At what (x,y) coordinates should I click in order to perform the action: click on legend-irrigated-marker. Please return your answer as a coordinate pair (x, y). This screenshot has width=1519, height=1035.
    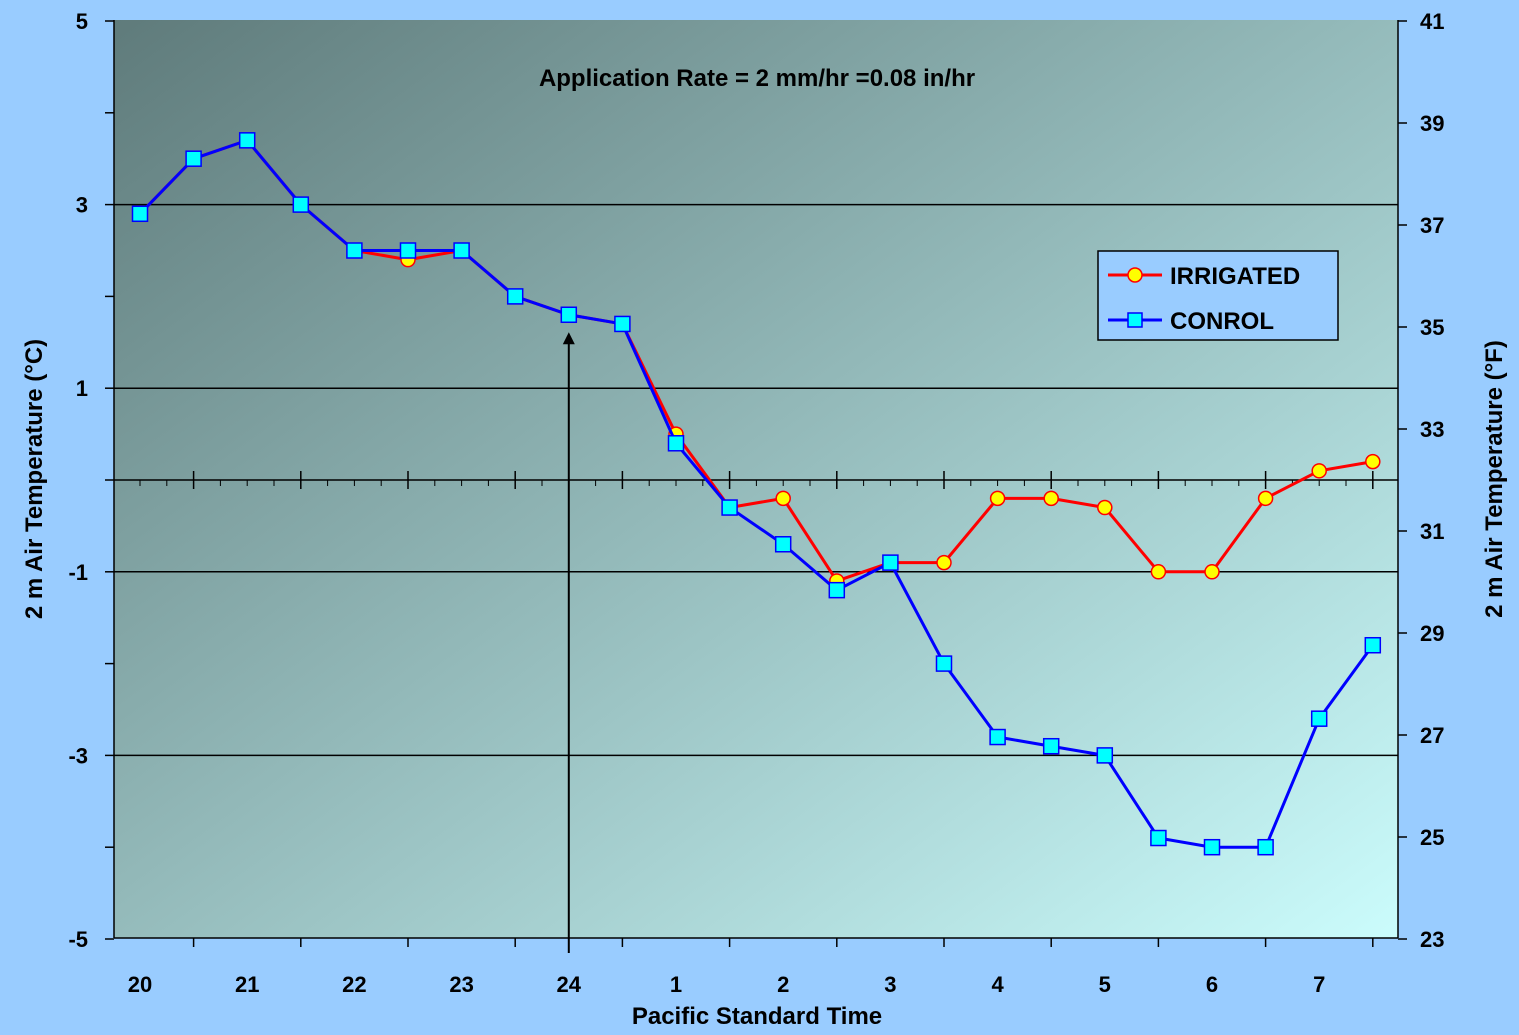
    Looking at the image, I should click on (1135, 275).